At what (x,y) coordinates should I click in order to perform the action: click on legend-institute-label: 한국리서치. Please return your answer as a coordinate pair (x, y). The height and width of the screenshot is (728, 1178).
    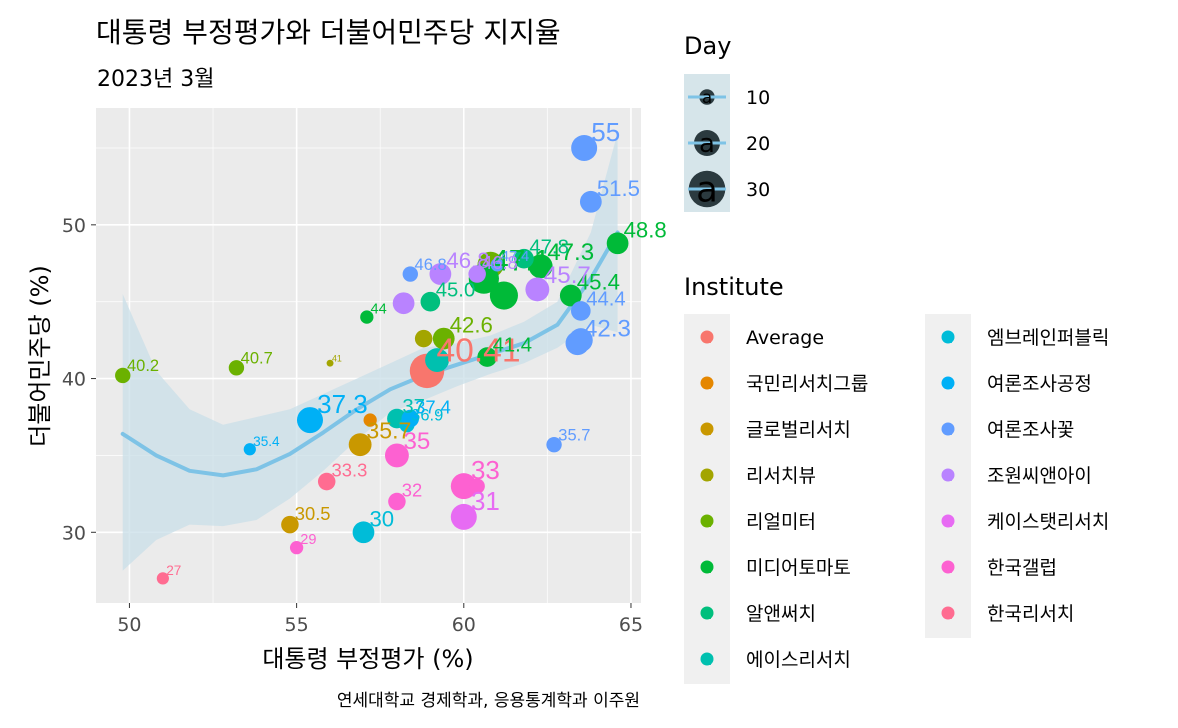
    Looking at the image, I should click on (1030, 614).